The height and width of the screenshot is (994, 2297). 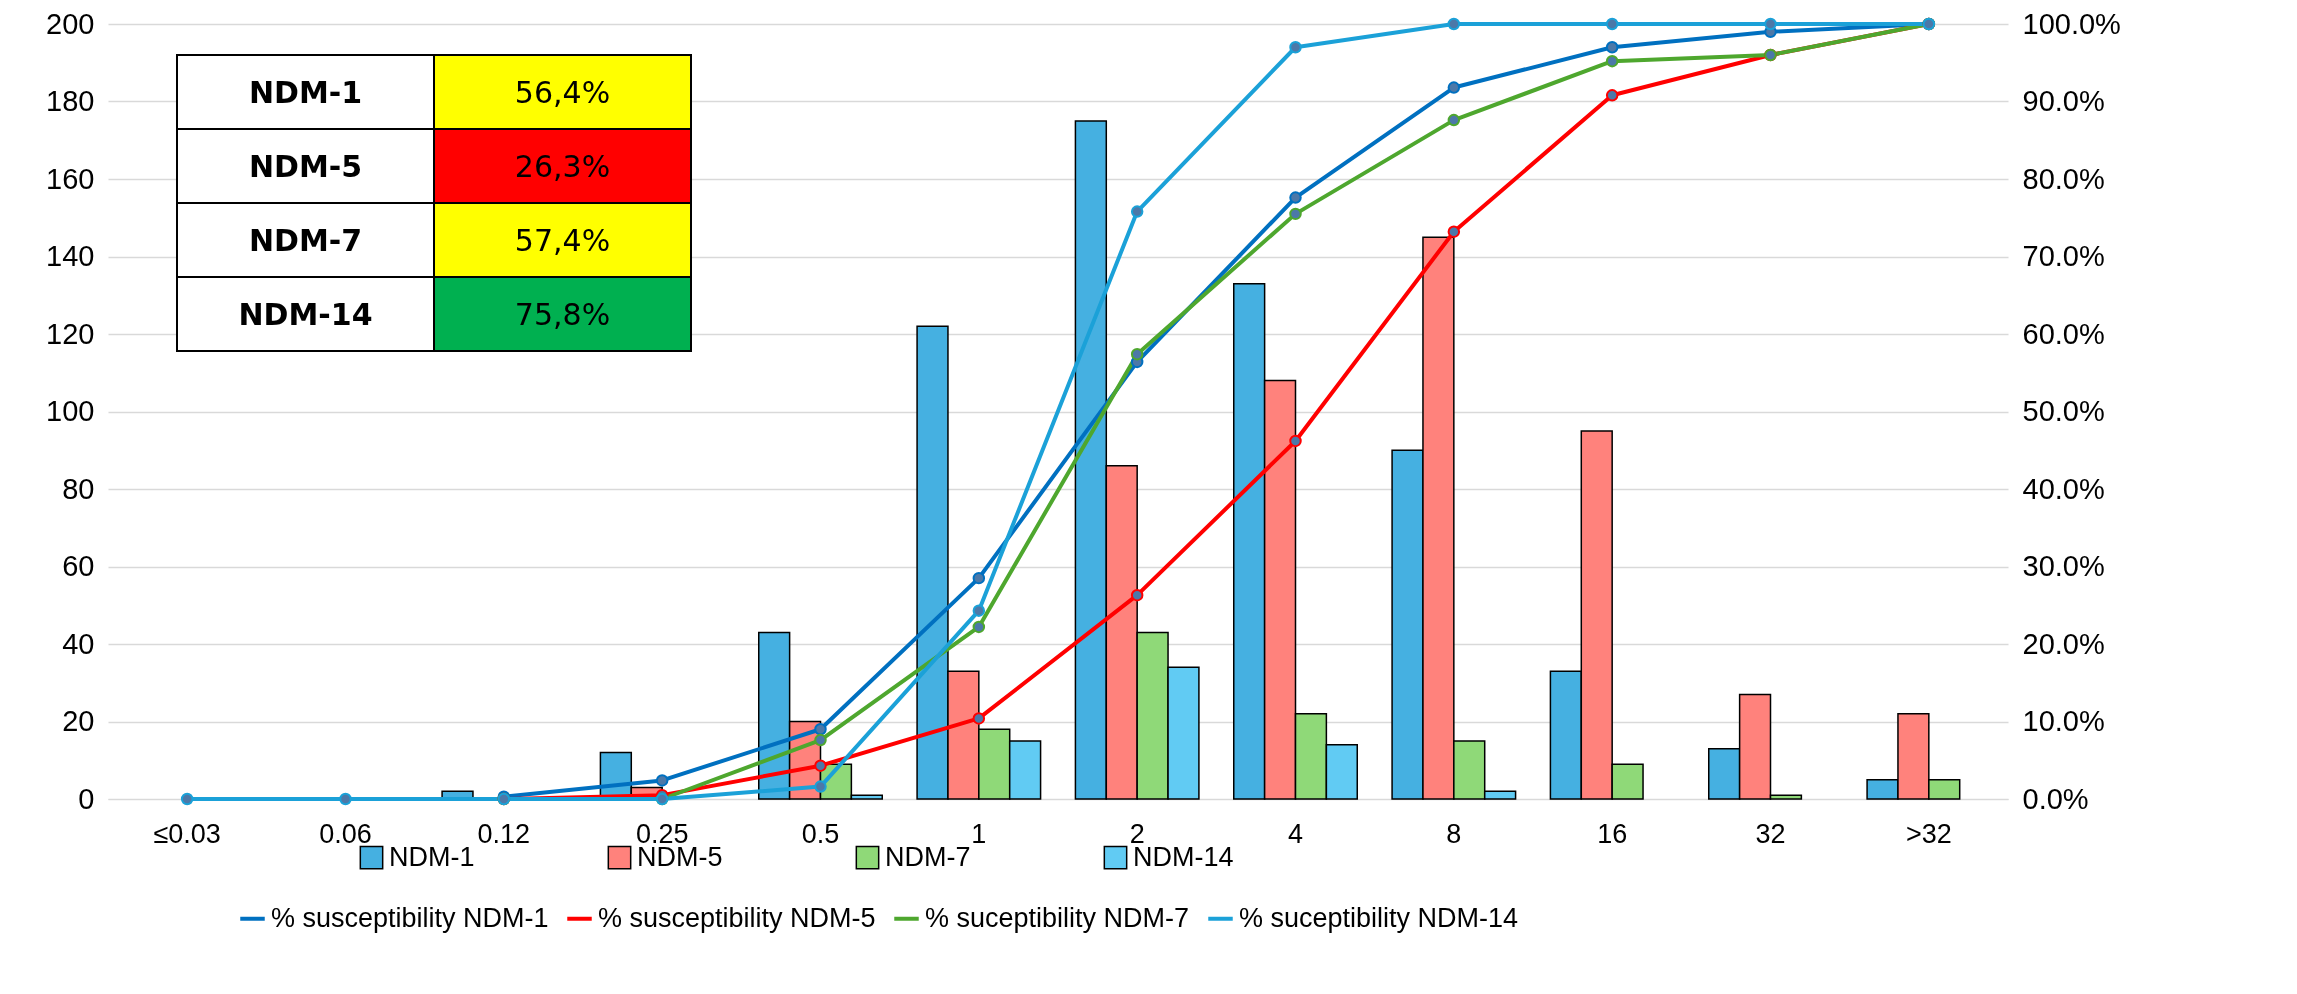 I want to click on y-tick-label: 0, so click(x=86, y=798).